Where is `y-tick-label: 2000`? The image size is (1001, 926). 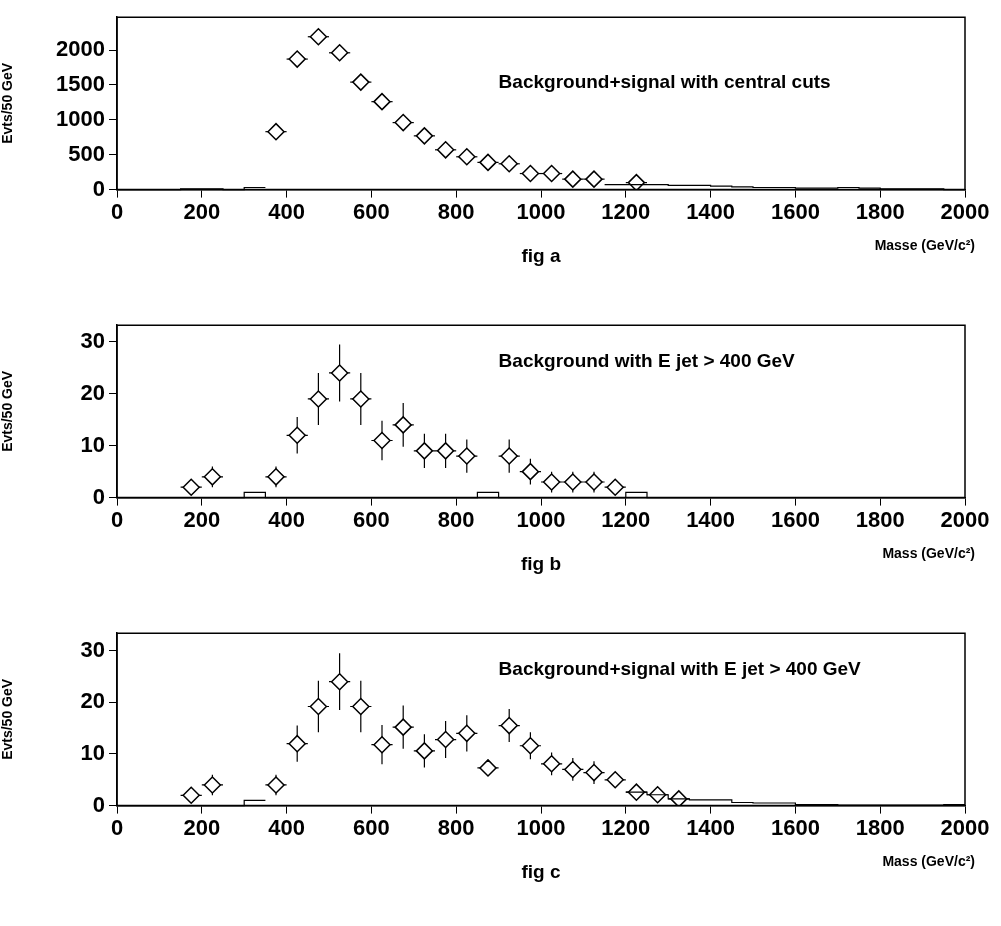
y-tick-label: 2000 is located at coordinates (80, 49).